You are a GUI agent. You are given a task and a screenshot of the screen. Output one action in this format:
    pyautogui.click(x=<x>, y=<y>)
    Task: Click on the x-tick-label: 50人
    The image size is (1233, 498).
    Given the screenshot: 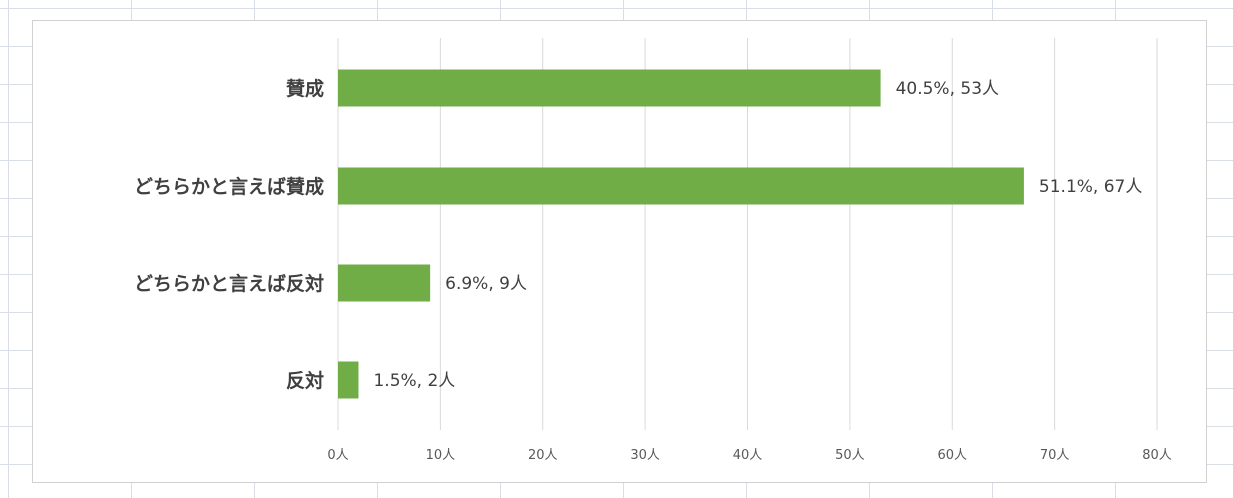 What is the action you would take?
    pyautogui.click(x=850, y=455)
    